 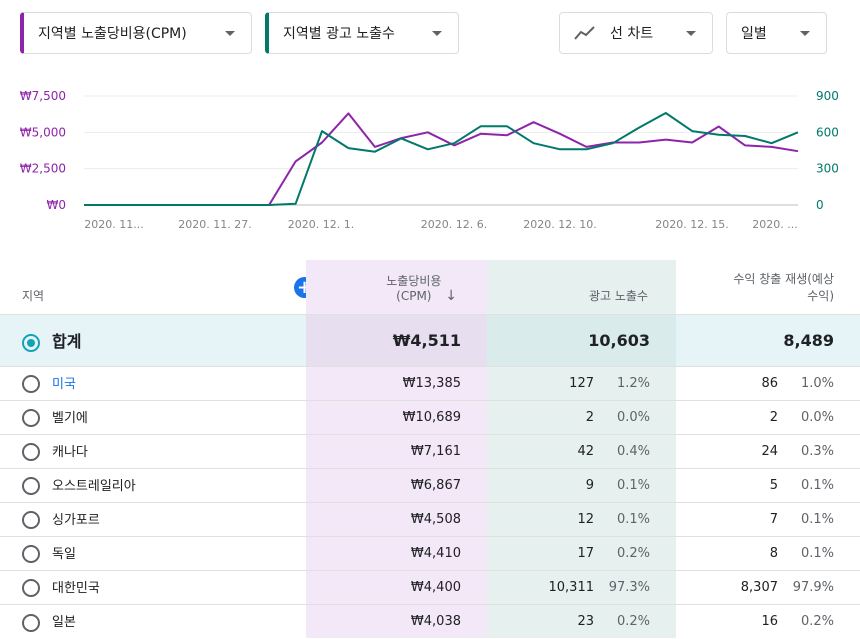 What do you see at coordinates (571, 587) in the screenshot?
I see `impressions-cell: 10,311` at bounding box center [571, 587].